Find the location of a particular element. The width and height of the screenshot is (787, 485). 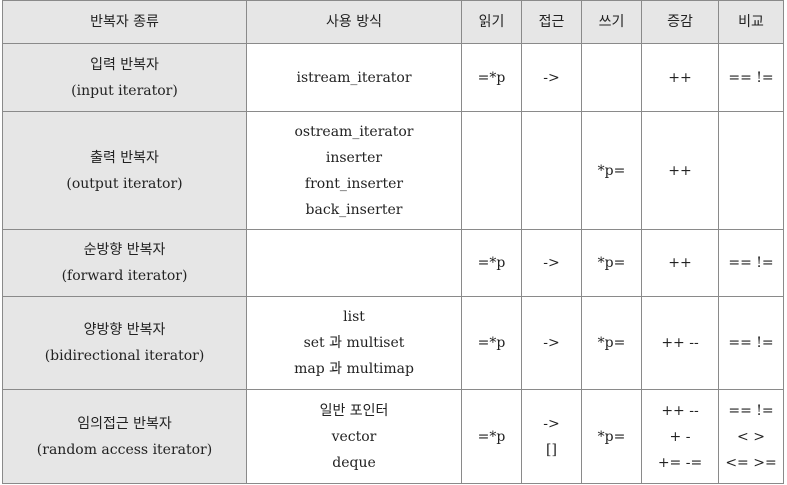

cell-line: 순방향 반복자 is located at coordinates (124, 250).